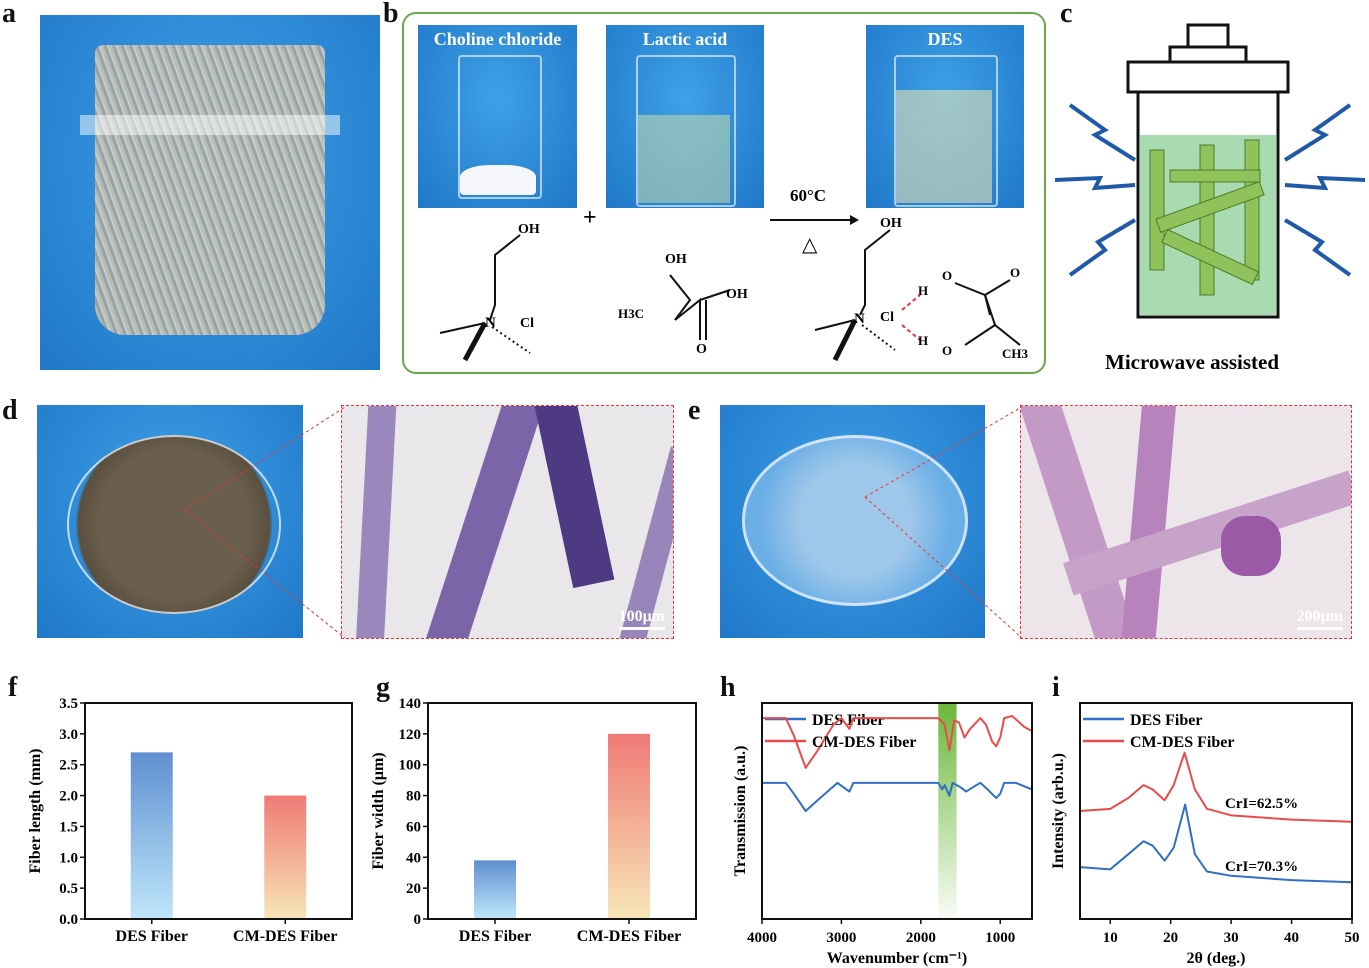 This screenshot has width=1369, height=968. I want to click on y-tick-label: 60, so click(413, 827).